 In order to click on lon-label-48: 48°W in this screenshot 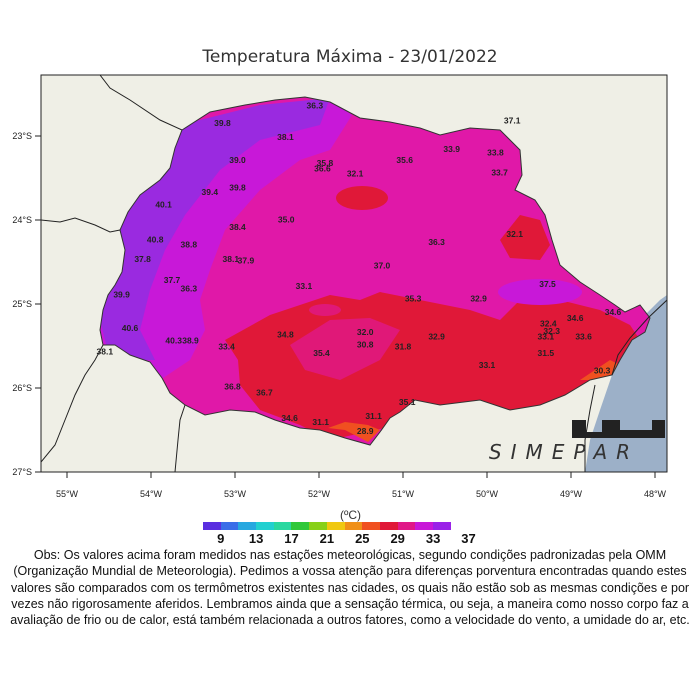, I will do `click(655, 494)`.